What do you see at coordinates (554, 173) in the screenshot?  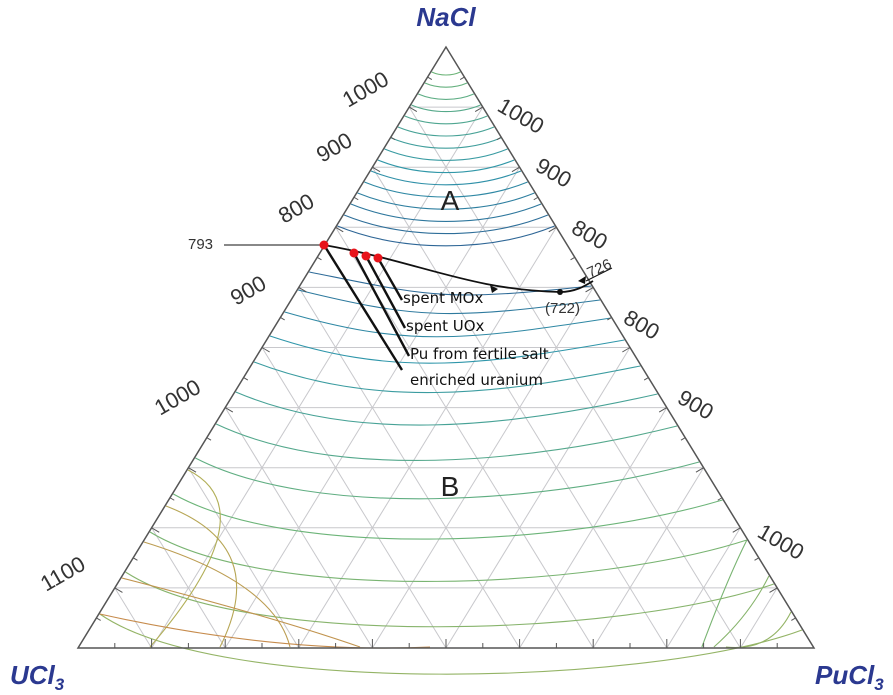 I see `isotherm-label-right-900-top: 900` at bounding box center [554, 173].